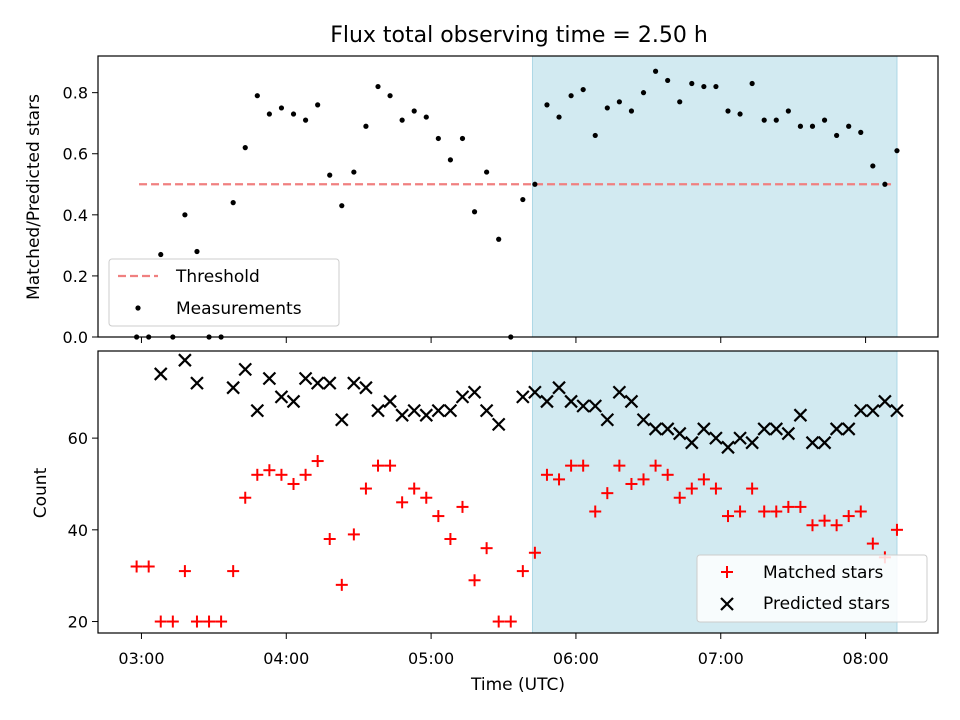 This screenshot has width=960, height=720. Describe the element at coordinates (78, 530) in the screenshot. I see `bottom-y-tick-label: 40` at that location.